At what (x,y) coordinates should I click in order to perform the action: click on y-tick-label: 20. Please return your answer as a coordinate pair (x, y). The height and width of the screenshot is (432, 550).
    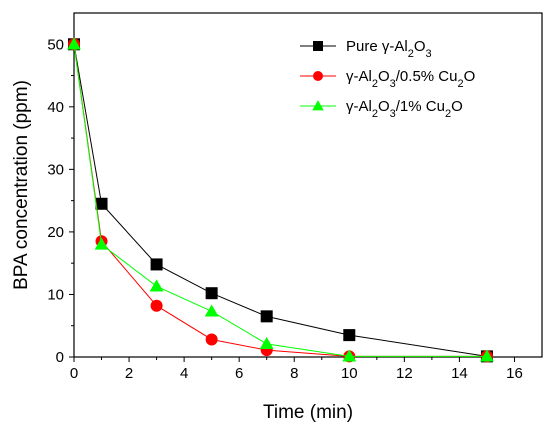
    Looking at the image, I should click on (55, 232).